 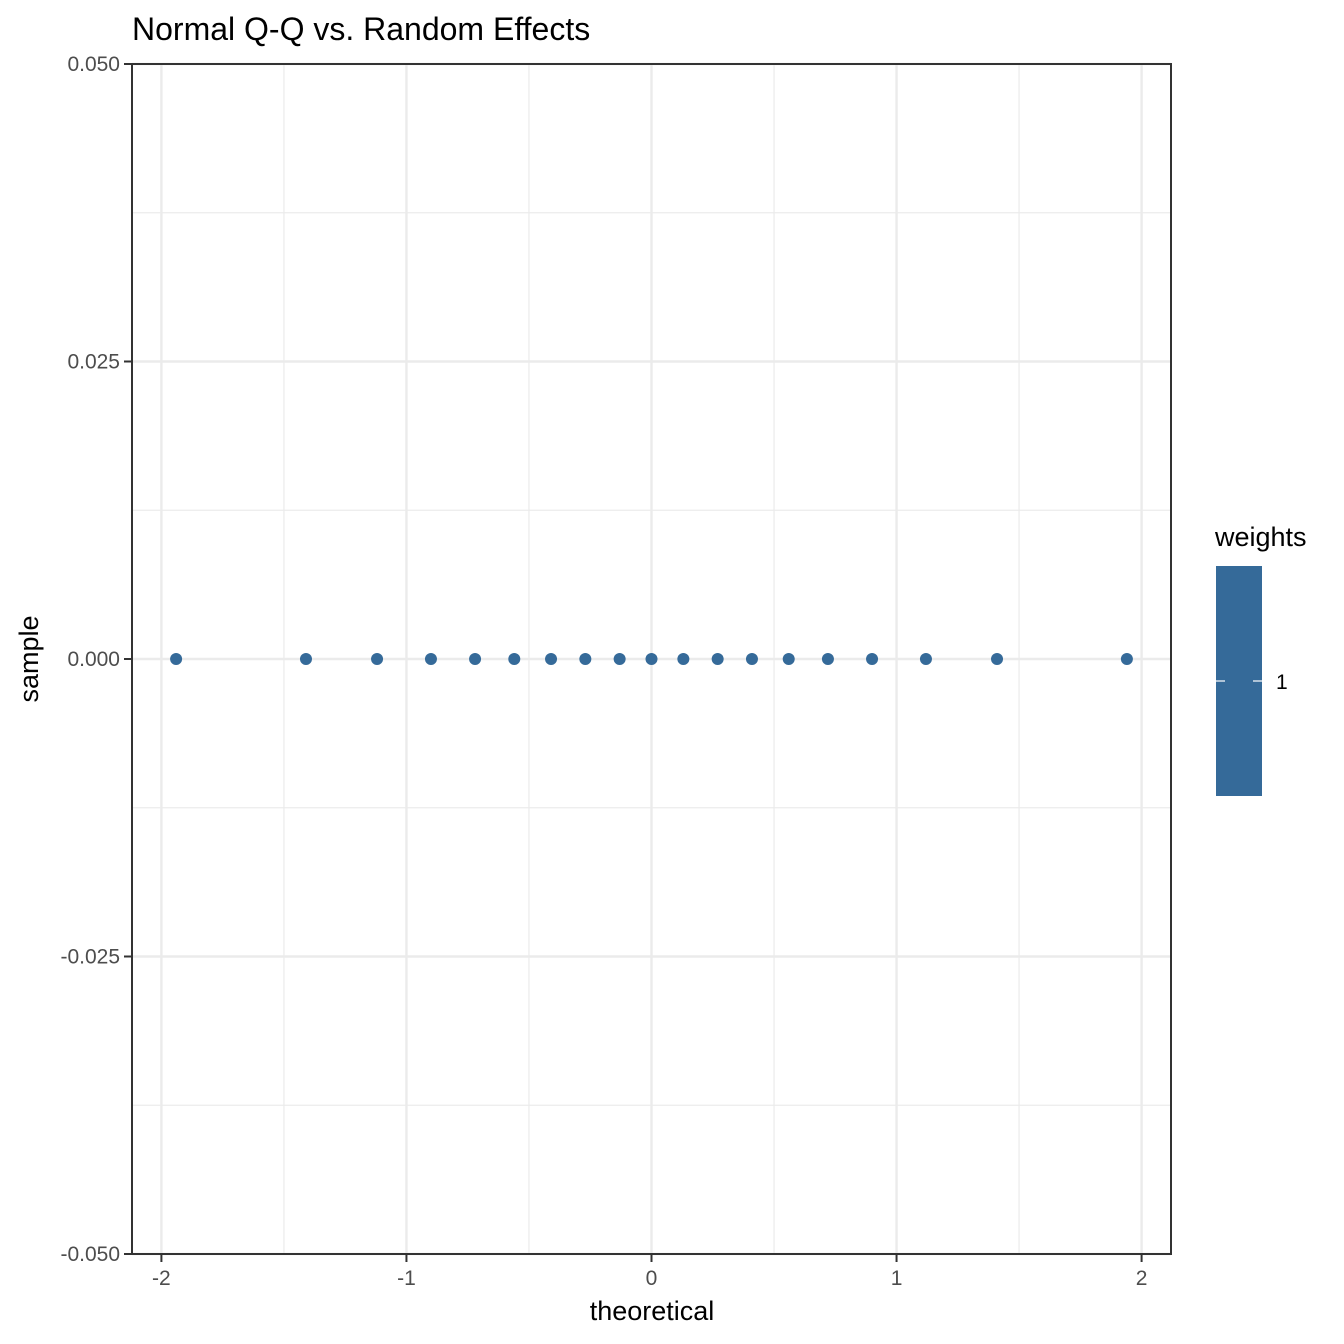 What do you see at coordinates (93, 362) in the screenshot?
I see `y-tick-label: 0.025` at bounding box center [93, 362].